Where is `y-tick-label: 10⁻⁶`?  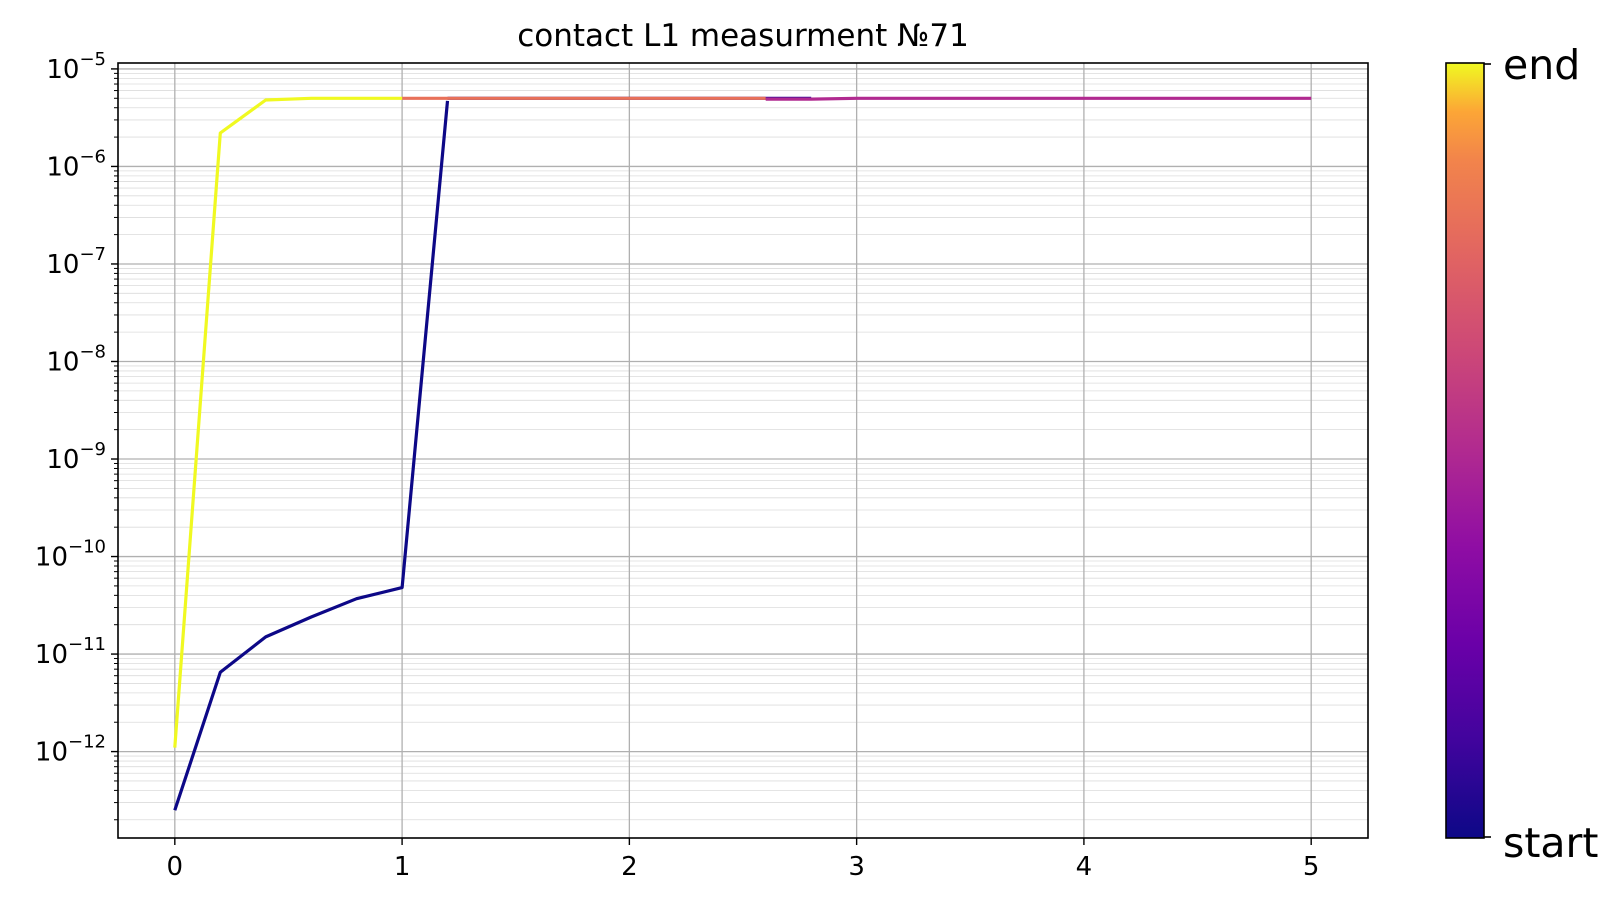 y-tick-label: 10⁻⁶ is located at coordinates (76, 164).